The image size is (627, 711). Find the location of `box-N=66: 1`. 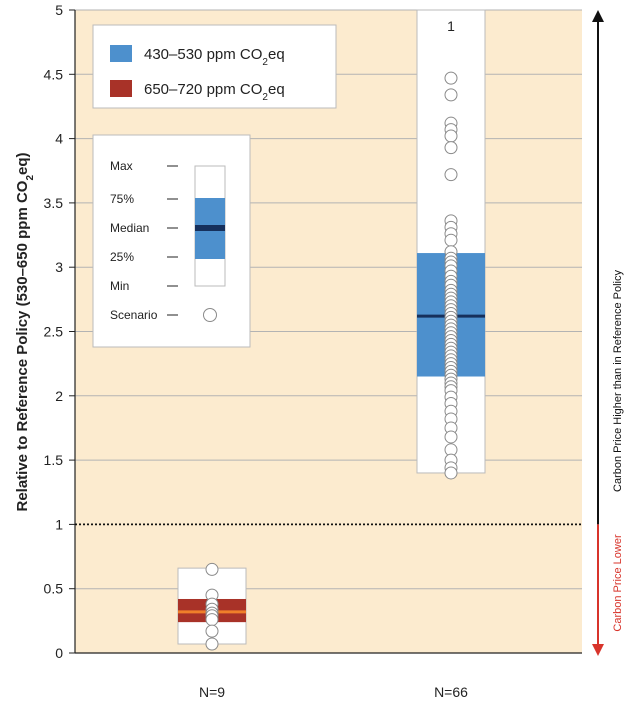

box-N=66: 1 is located at coordinates (451, 244).